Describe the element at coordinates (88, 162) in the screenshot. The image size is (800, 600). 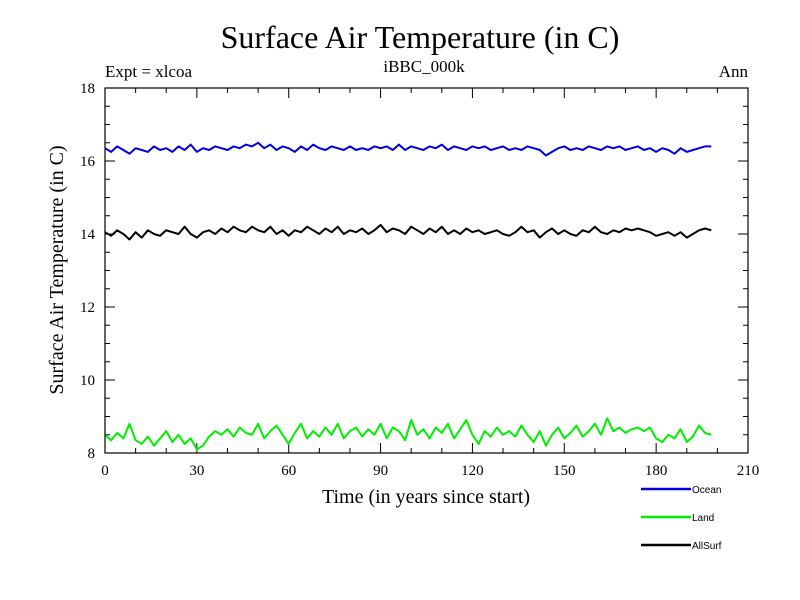
I see `y-tick-label: 16` at that location.